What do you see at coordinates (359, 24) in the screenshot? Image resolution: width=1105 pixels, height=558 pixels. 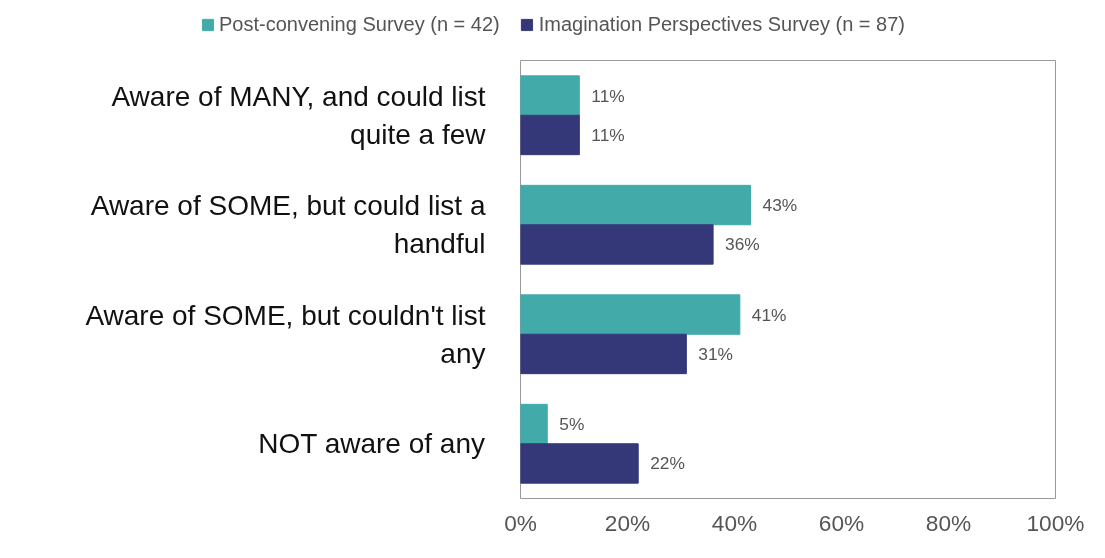 I see `legend-label: Post-convening Survey (n = 42)` at bounding box center [359, 24].